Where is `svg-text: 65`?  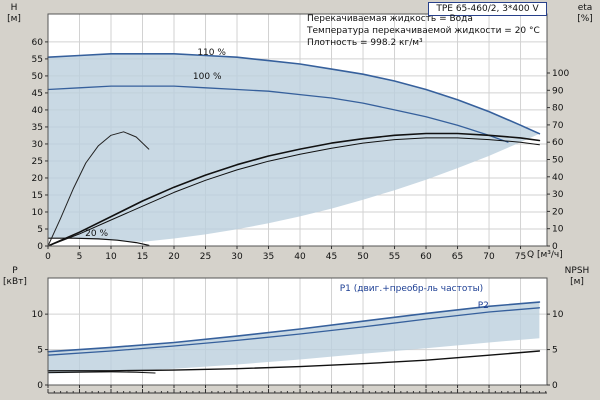 svg-text: 65 is located at coordinates (457, 257).